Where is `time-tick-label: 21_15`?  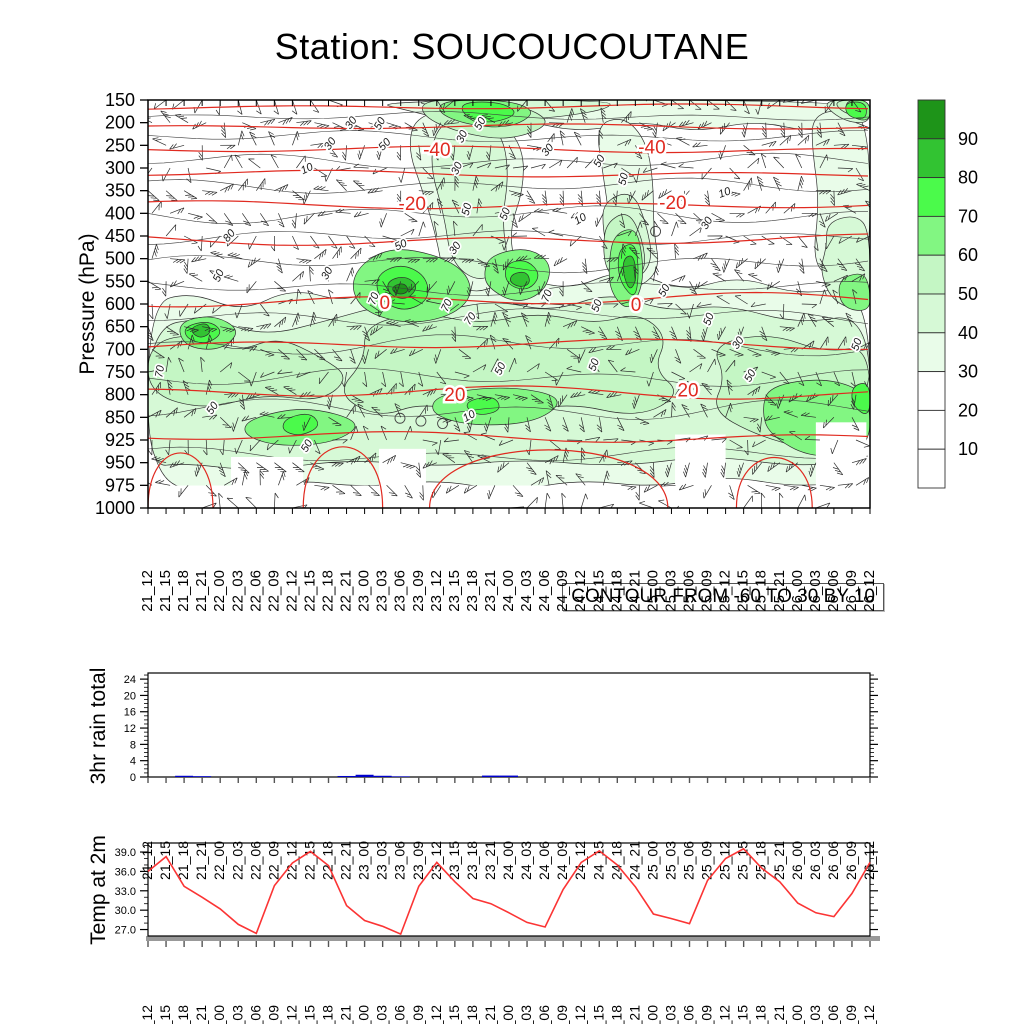
time-tick-label: 21_15 is located at coordinates (165, 1014).